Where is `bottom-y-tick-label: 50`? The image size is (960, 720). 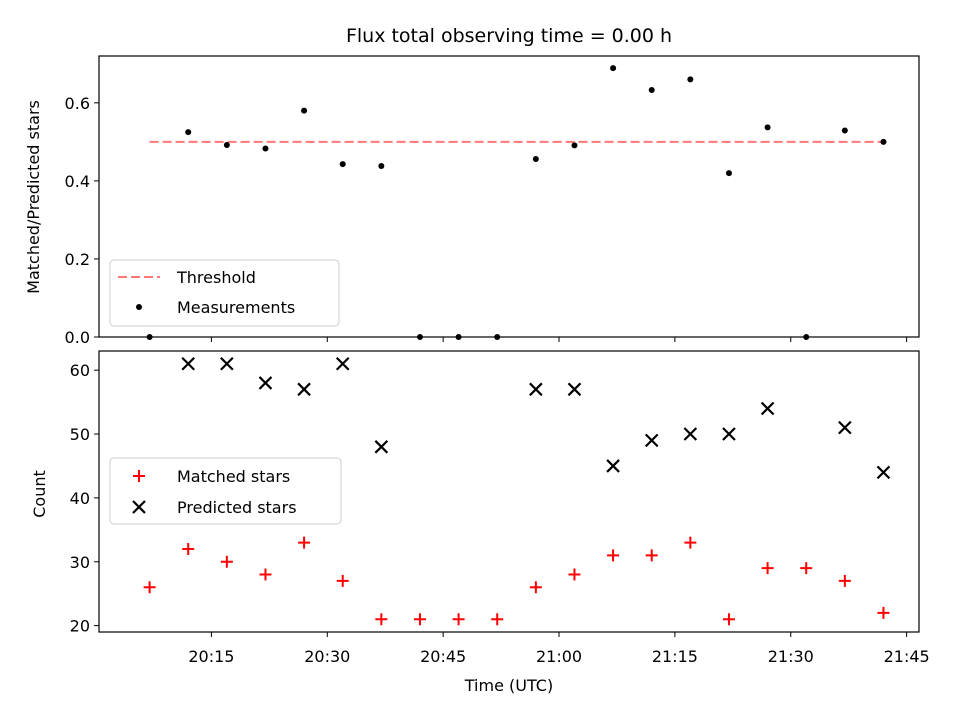 bottom-y-tick-label: 50 is located at coordinates (80, 434).